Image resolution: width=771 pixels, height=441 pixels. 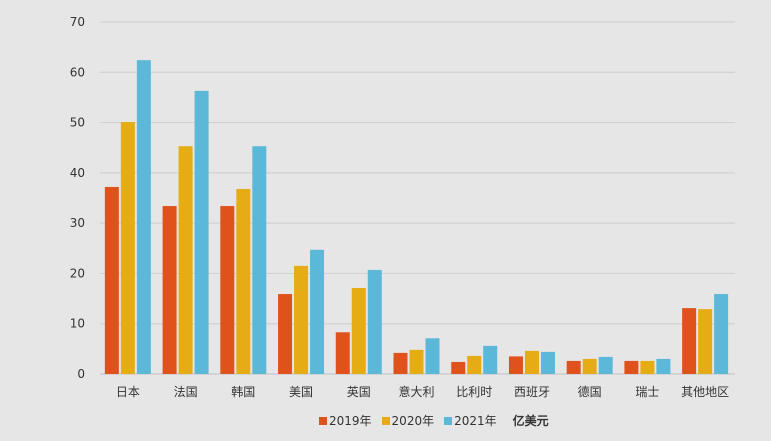 I want to click on legend-swatch-2019, so click(x=323, y=420).